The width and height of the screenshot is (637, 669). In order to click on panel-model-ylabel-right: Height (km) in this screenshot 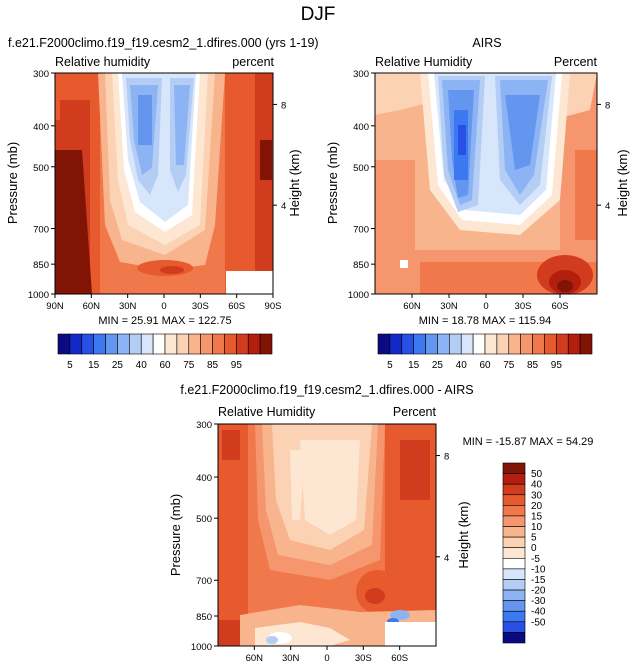, I will do `click(294, 182)`.